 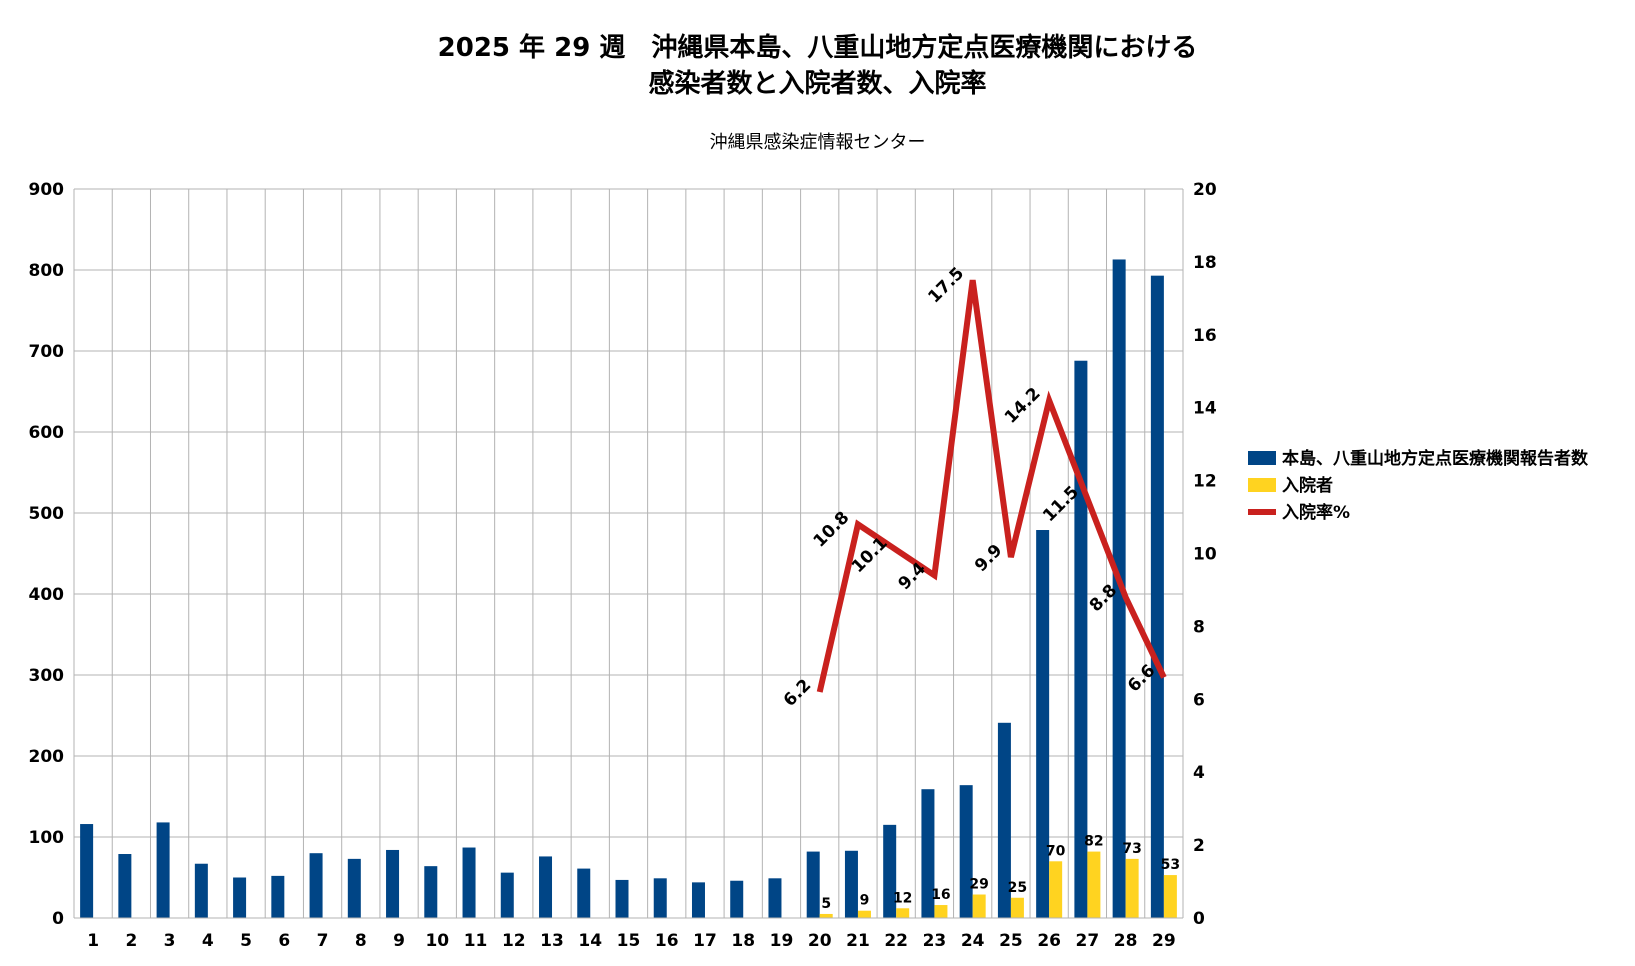 I want to click on x-tick-label: 5, so click(x=246, y=941).